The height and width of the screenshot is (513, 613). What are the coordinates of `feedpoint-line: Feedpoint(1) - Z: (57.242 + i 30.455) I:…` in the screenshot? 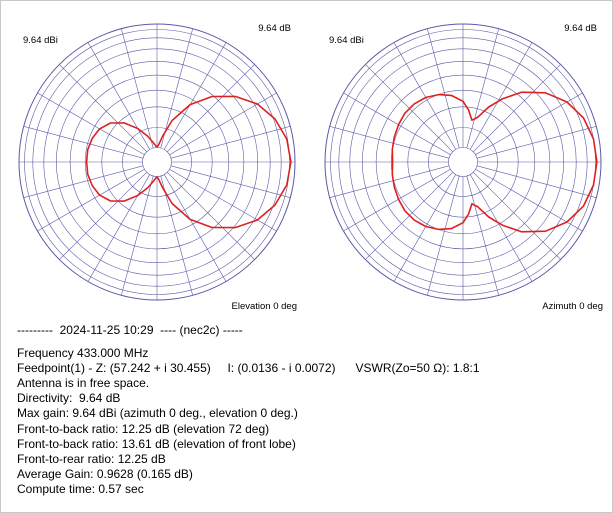 It's located at (248, 368).